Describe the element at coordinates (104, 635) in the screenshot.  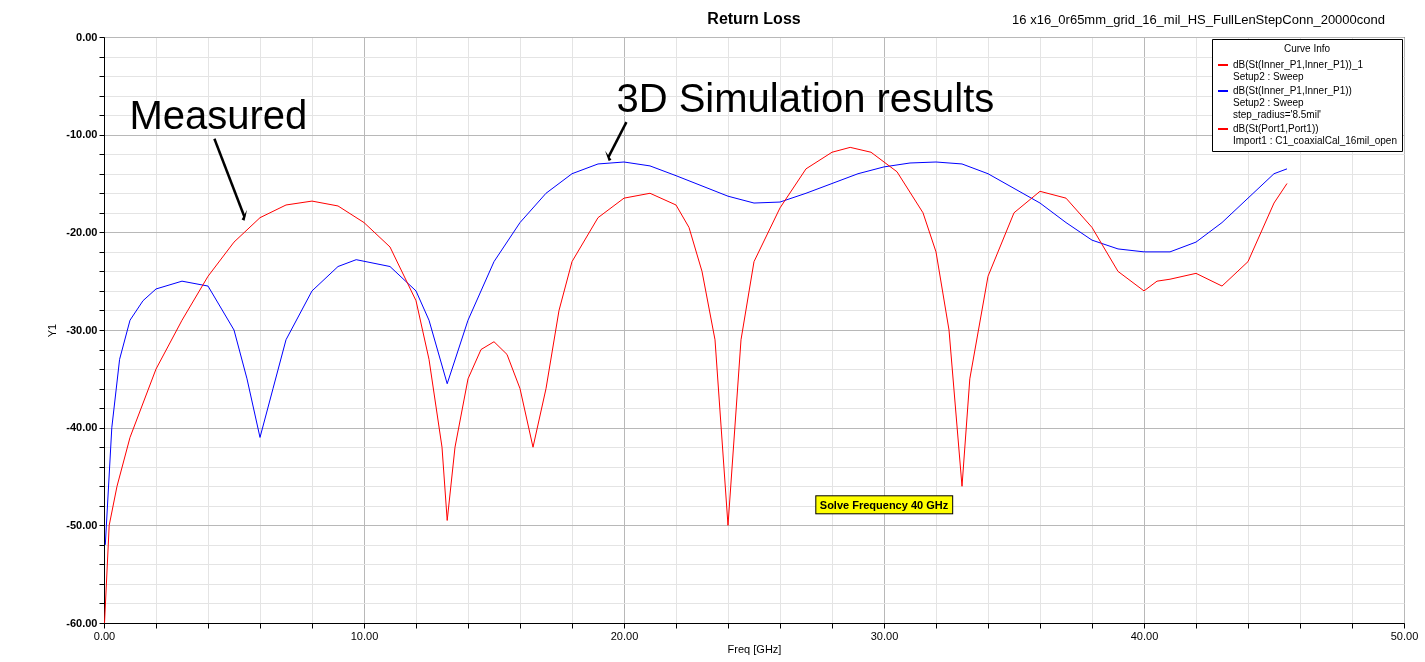
I see `x-tick-label: 0.00` at that location.